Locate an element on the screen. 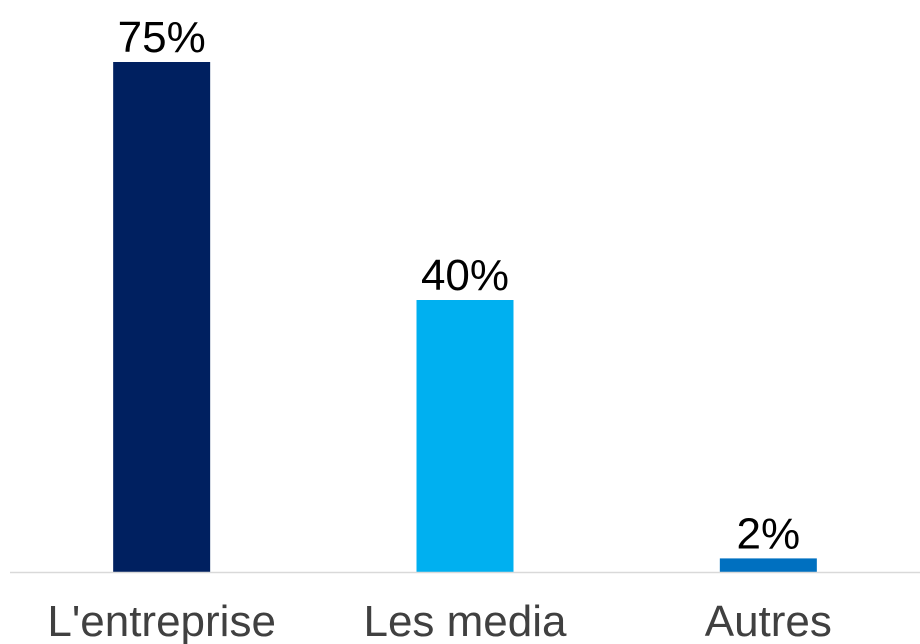  category-label-0: L'entreprise is located at coordinates (161, 620).